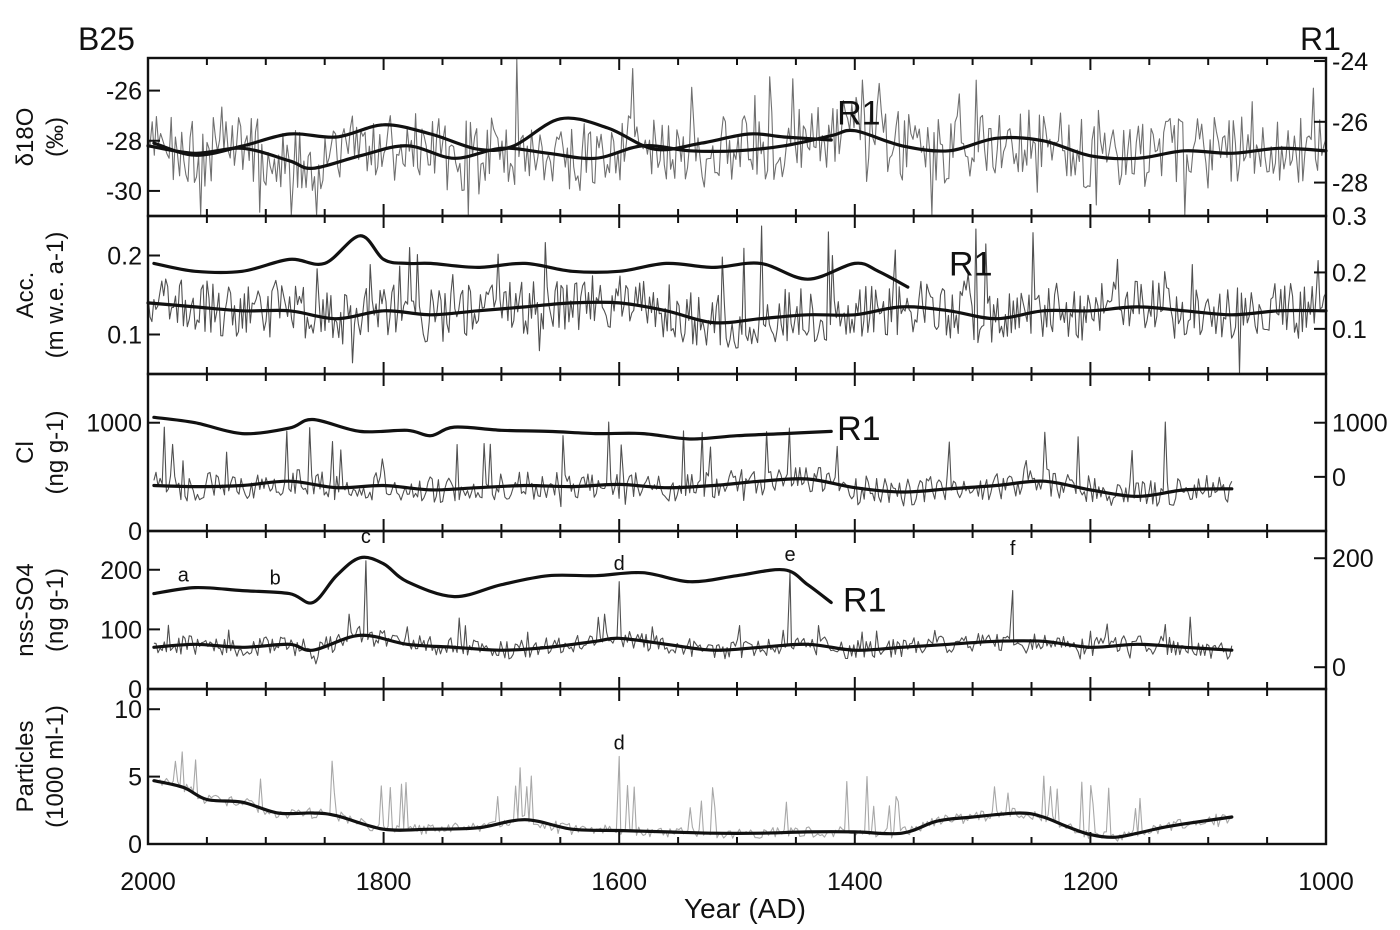 The width and height of the screenshot is (1400, 930). I want to click on x-tick-label-1600: 1600, so click(619, 882).